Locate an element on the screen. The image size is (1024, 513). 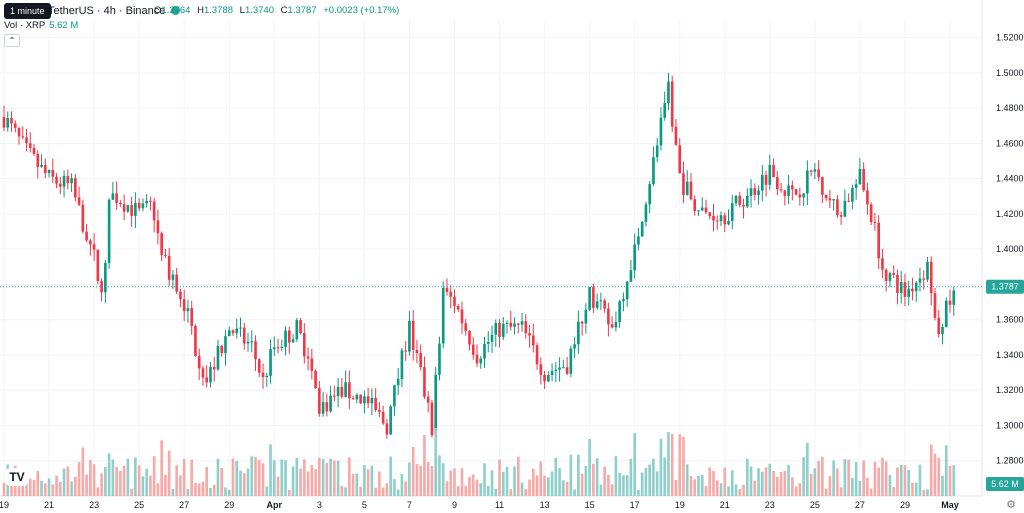
time-tick-label: 11 is located at coordinates (499, 505).